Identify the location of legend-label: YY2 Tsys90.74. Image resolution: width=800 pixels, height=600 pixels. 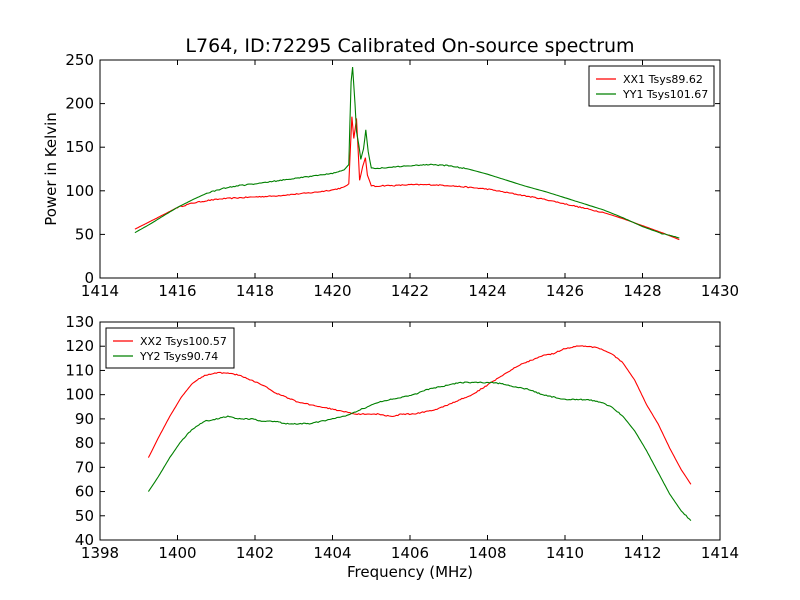
(178, 356).